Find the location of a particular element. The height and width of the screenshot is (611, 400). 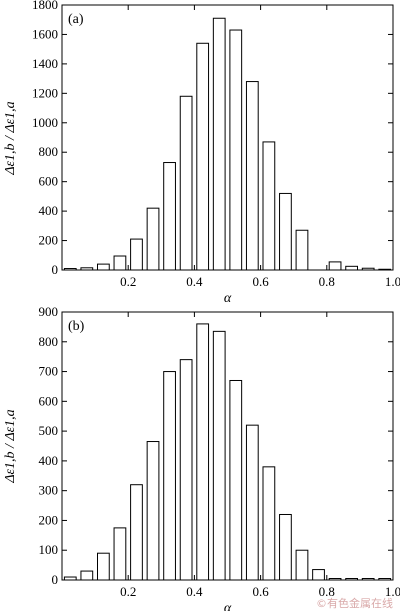

y-tick-label: 1200 is located at coordinates (45, 92).